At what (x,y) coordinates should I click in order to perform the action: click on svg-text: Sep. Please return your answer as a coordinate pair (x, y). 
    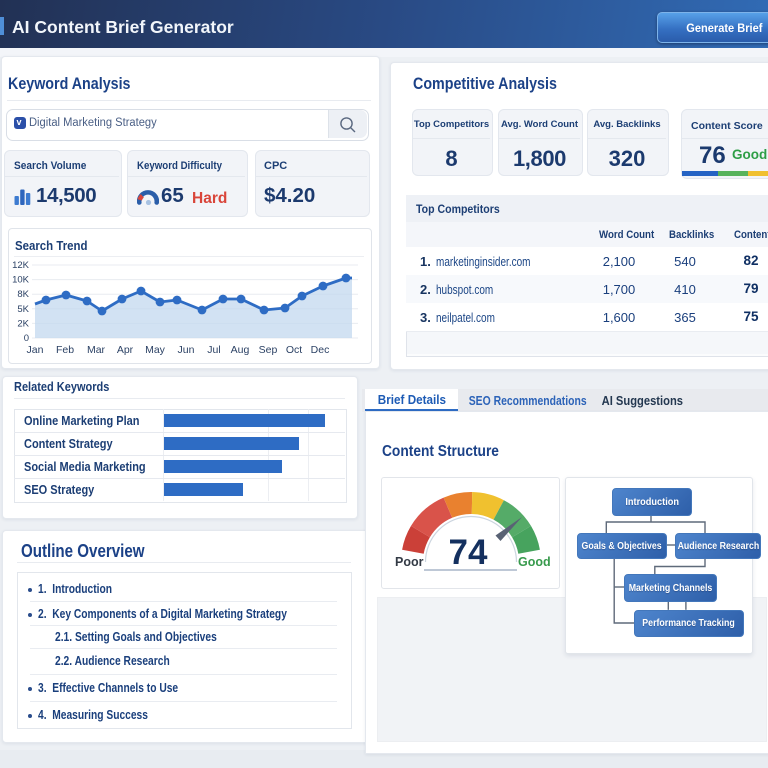
    Looking at the image, I should click on (268, 350).